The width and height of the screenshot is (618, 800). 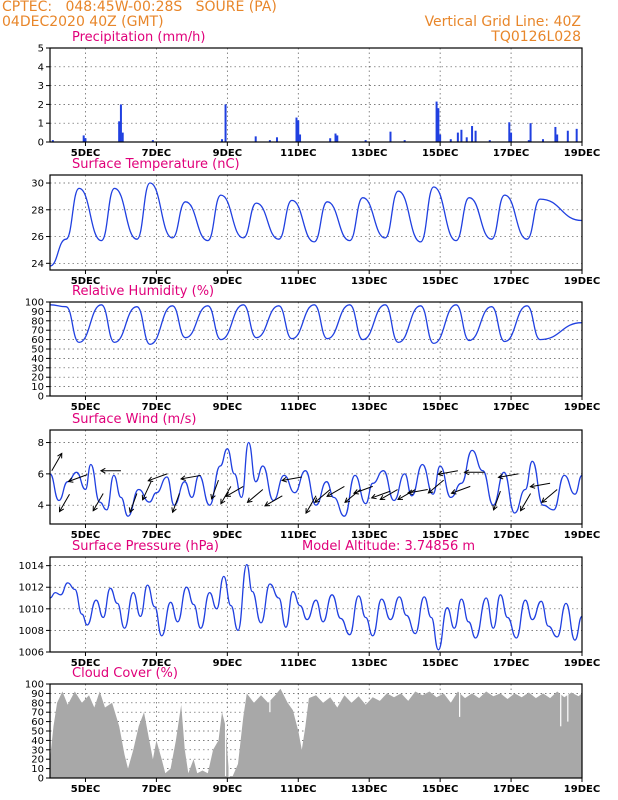 What do you see at coordinates (37, 732) in the screenshot?
I see `y-tick-label: 50` at bounding box center [37, 732].